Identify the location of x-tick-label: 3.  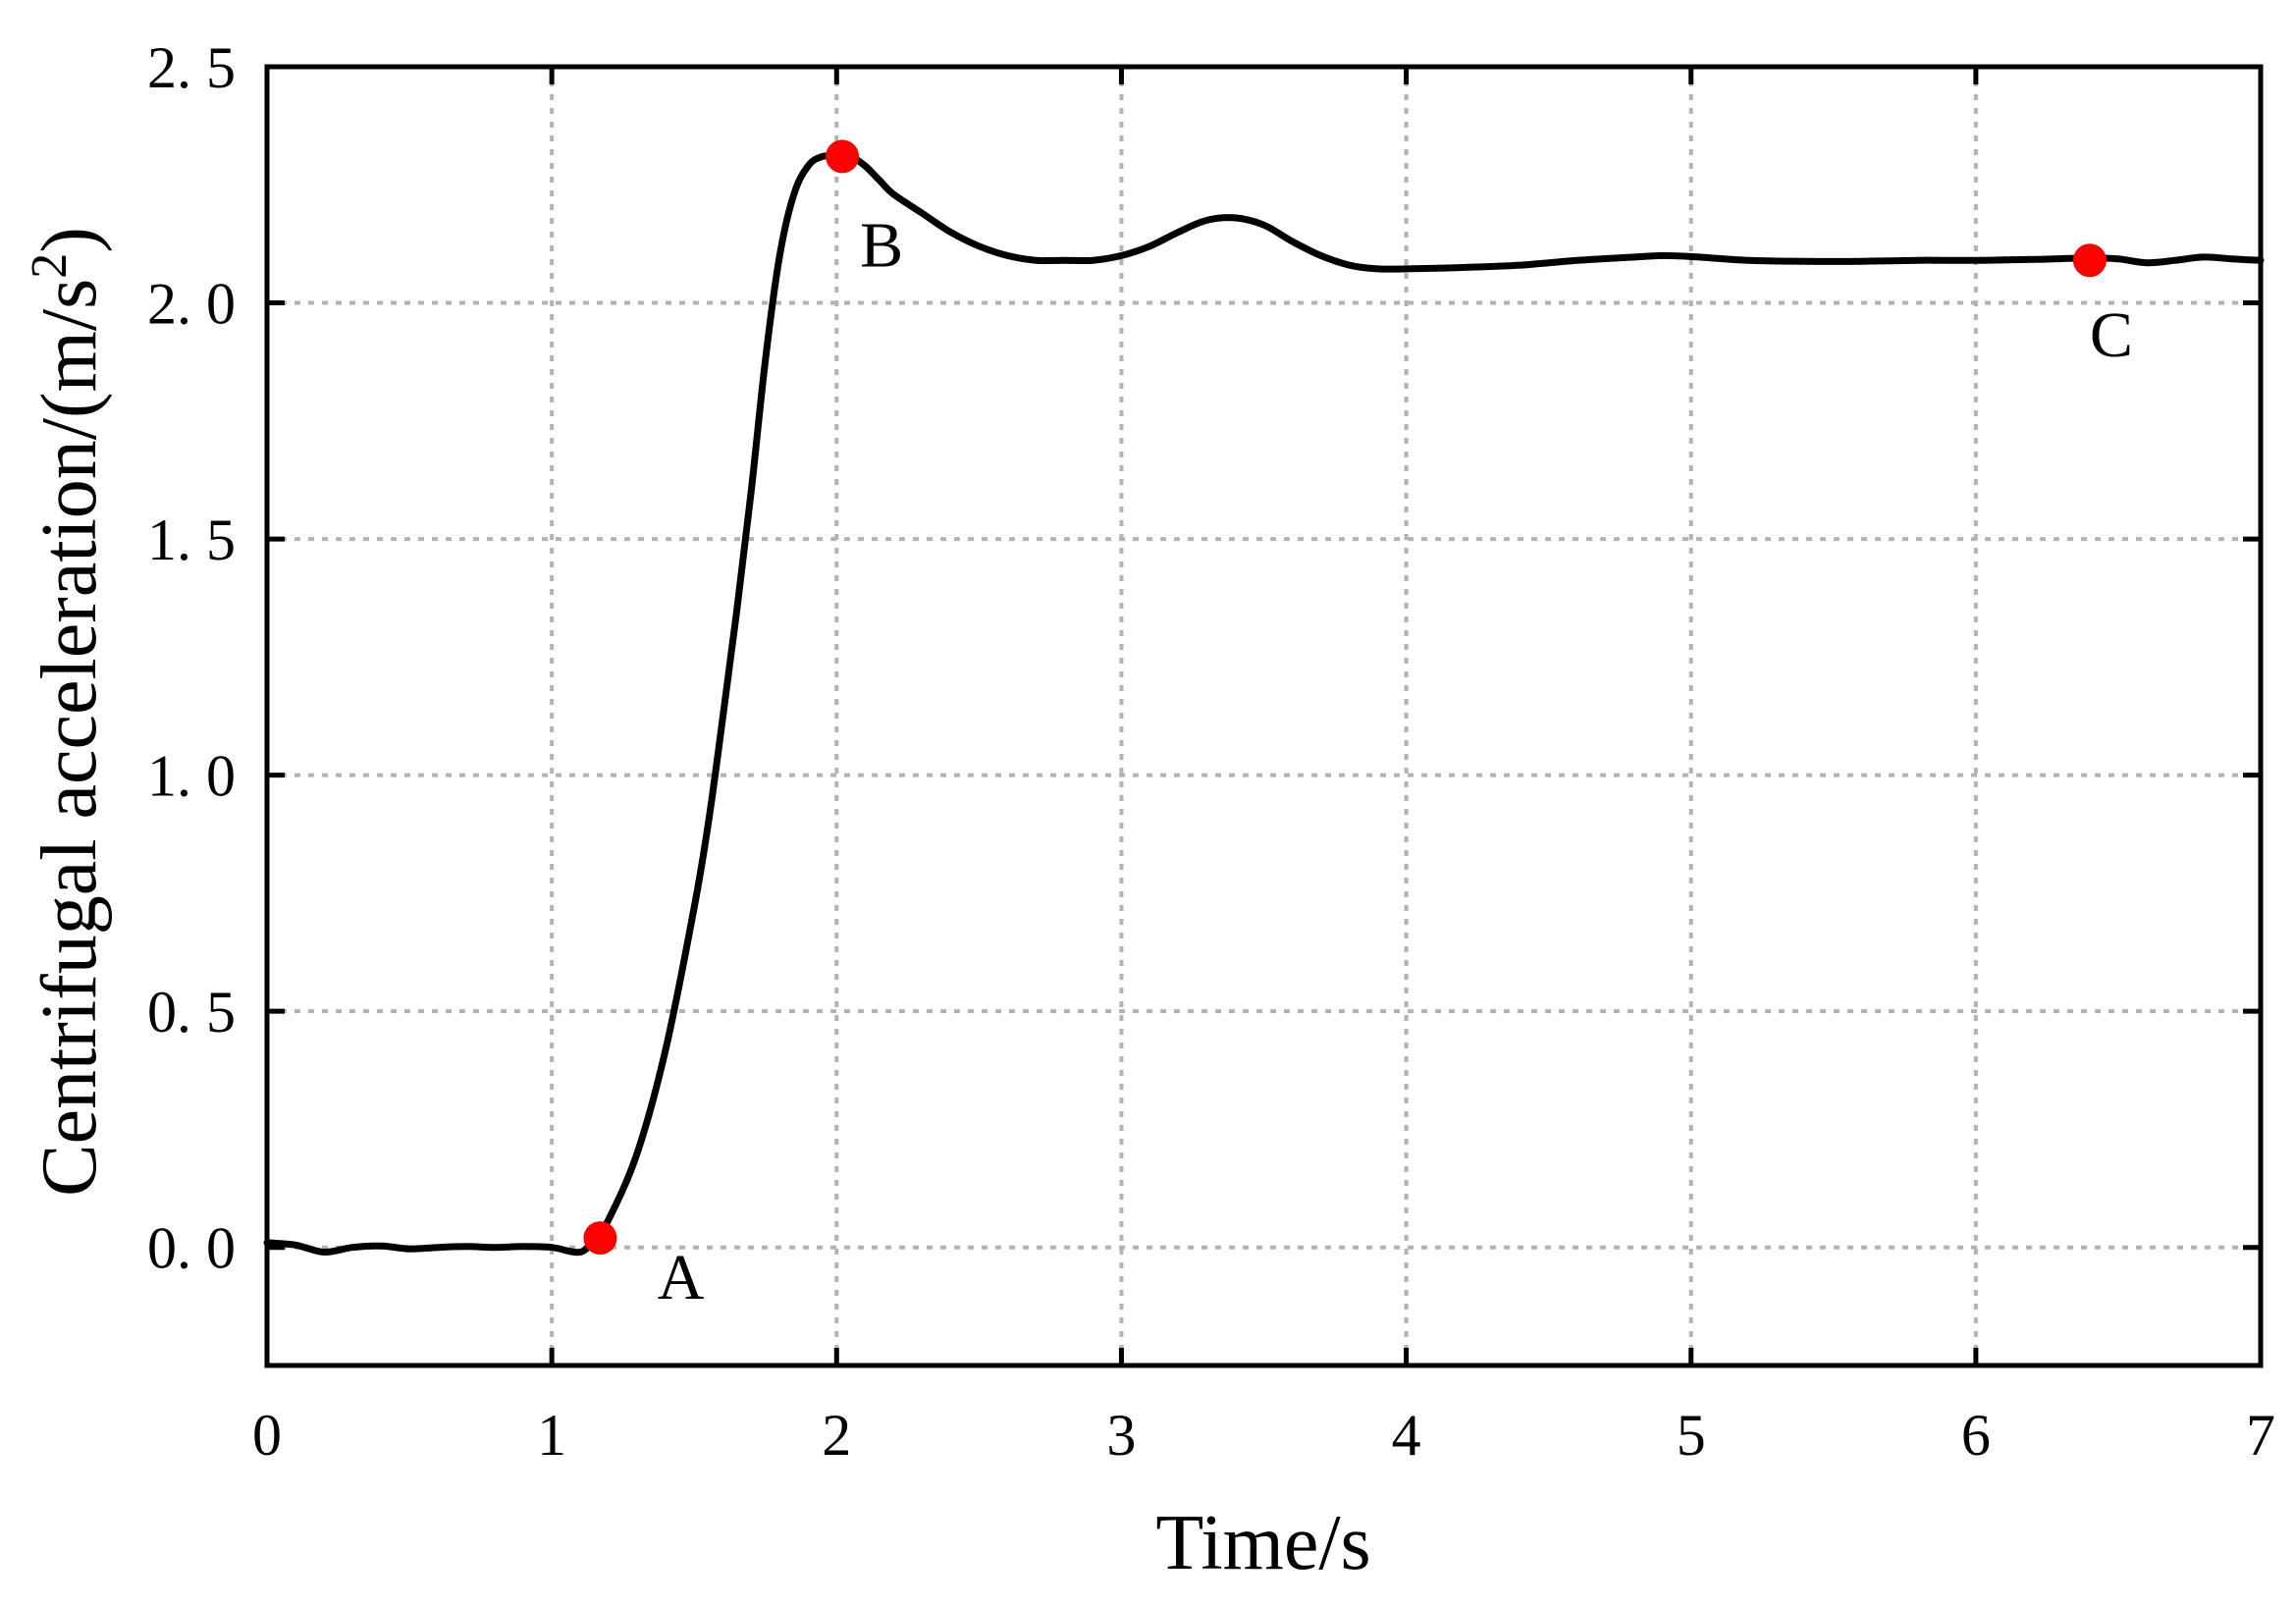
(1121, 1435).